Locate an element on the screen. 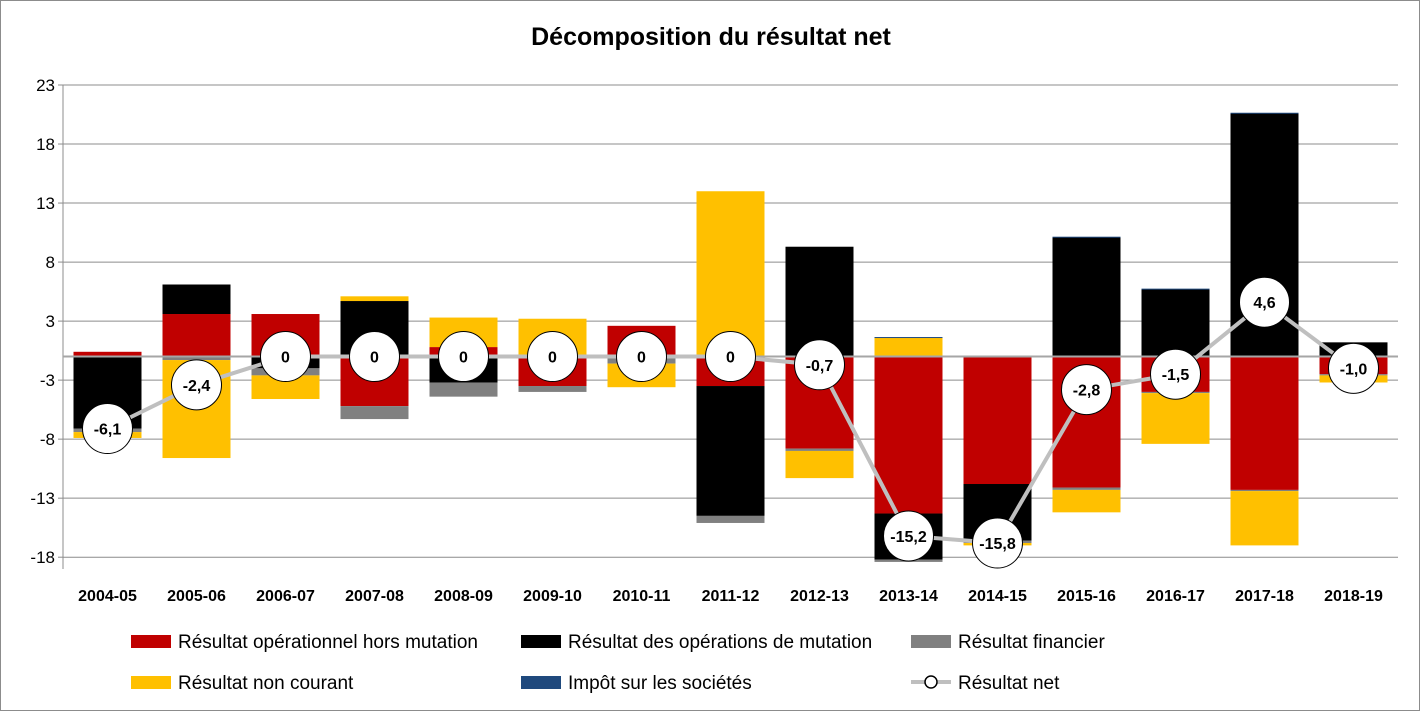 The height and width of the screenshot is (712, 1420). y-tick-label: -18 is located at coordinates (42, 557).